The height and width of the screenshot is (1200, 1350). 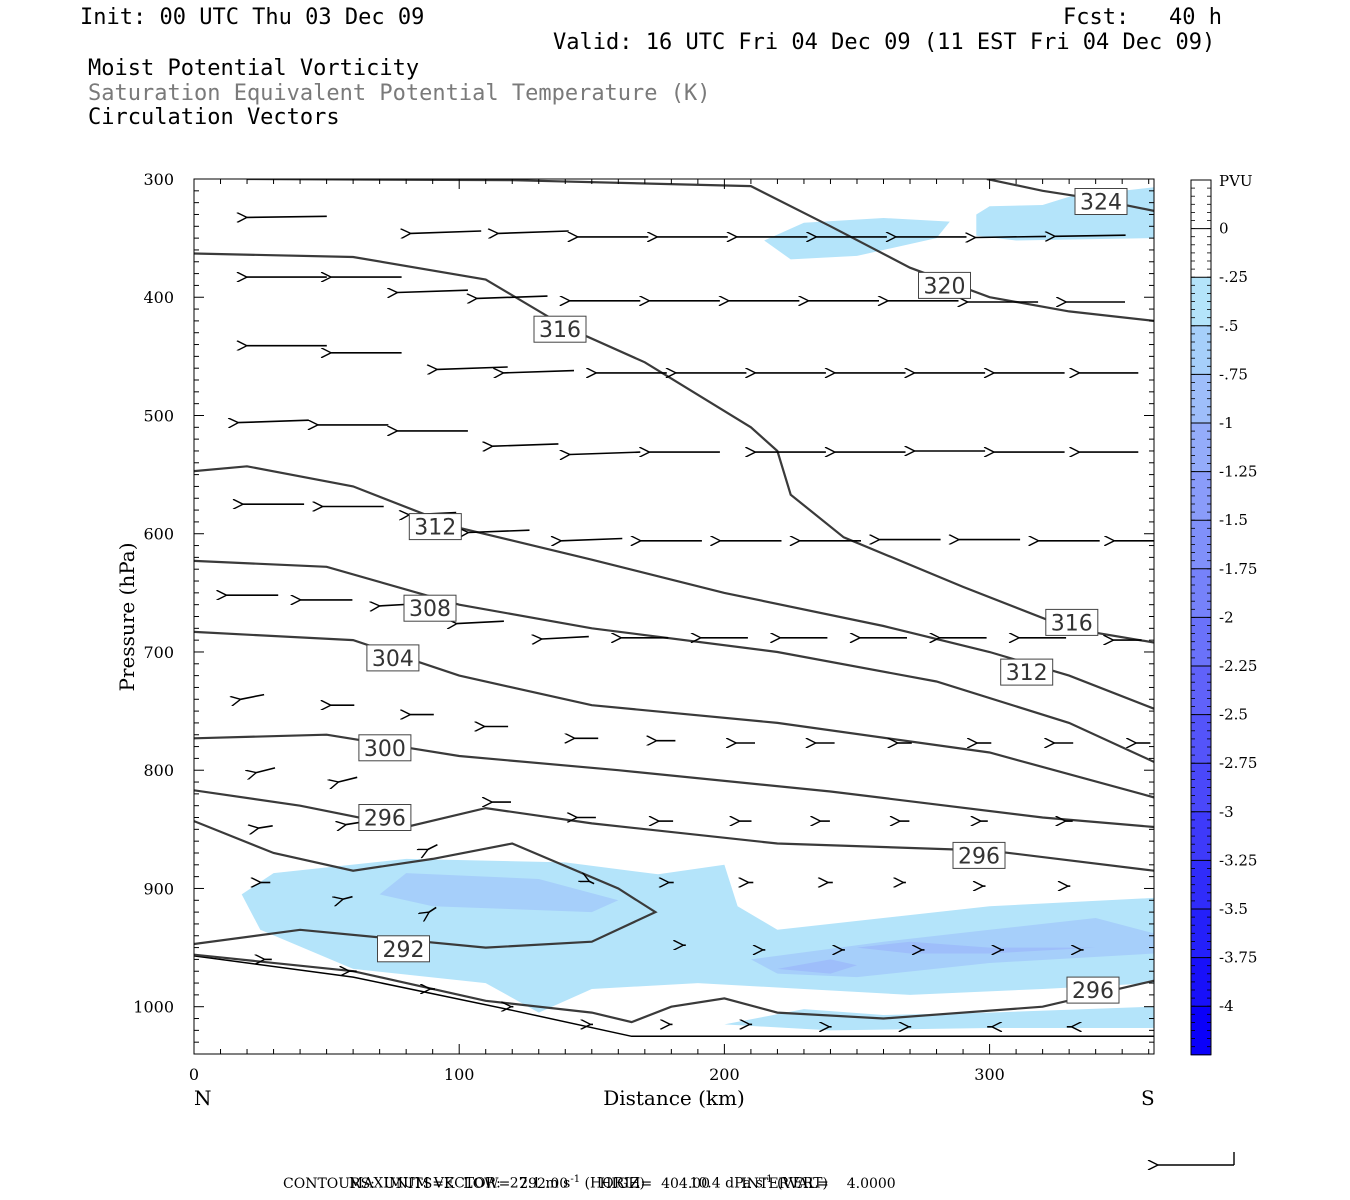 I want to click on colorbar-level-label: -2, so click(x=1226, y=617).